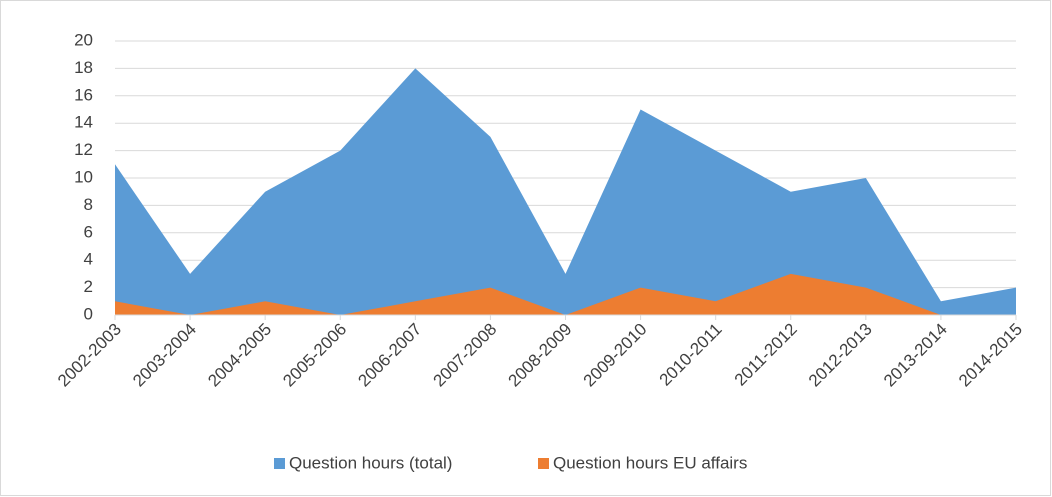 The width and height of the screenshot is (1052, 497). What do you see at coordinates (88, 231) in the screenshot?
I see `y-tick-label: 6` at bounding box center [88, 231].